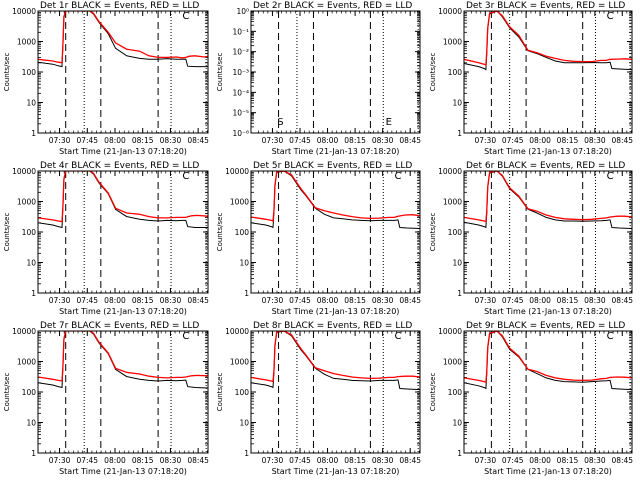 This screenshot has width=640, height=480. I want to click on annotation-letter: E, so click(389, 122).